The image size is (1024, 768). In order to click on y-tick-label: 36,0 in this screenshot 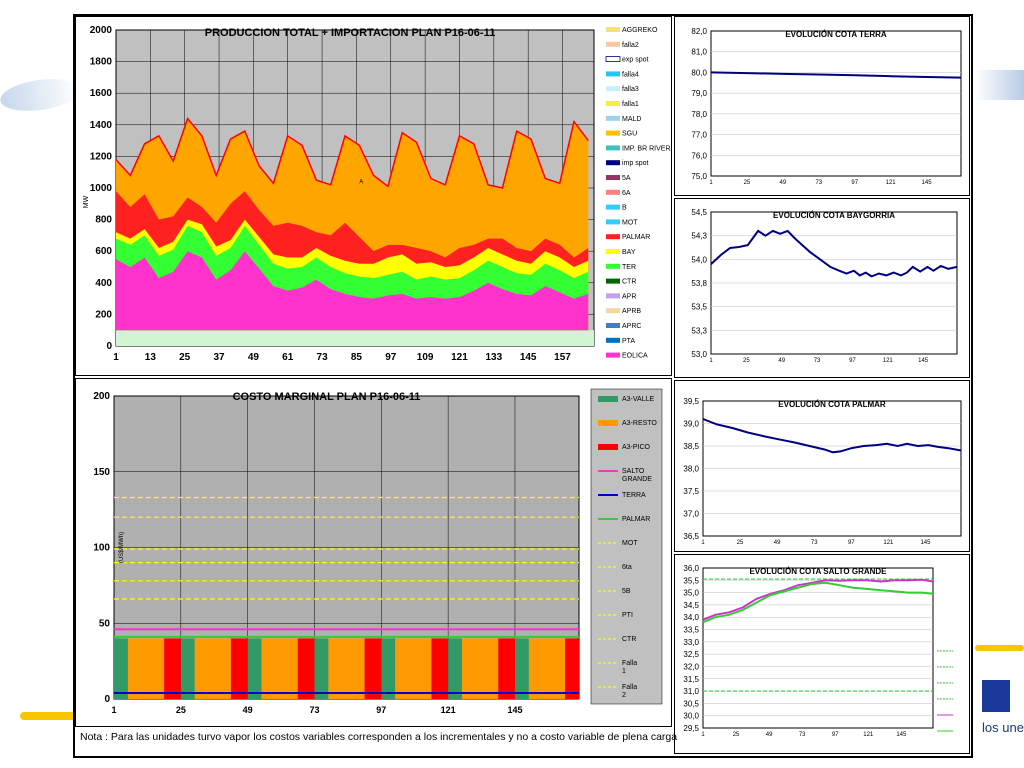, I will do `click(691, 568)`.